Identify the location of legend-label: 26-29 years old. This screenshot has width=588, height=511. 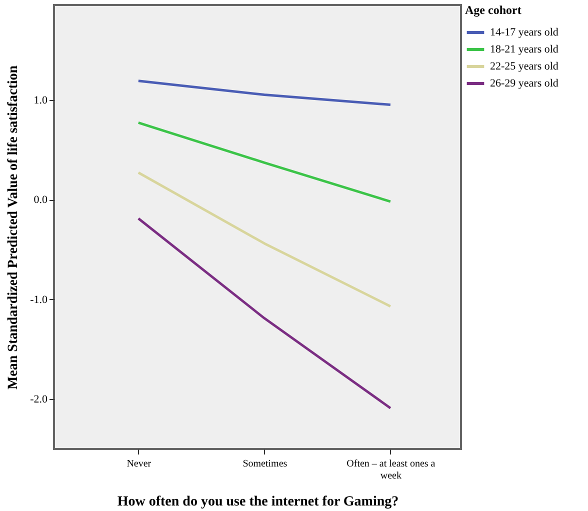
(524, 84).